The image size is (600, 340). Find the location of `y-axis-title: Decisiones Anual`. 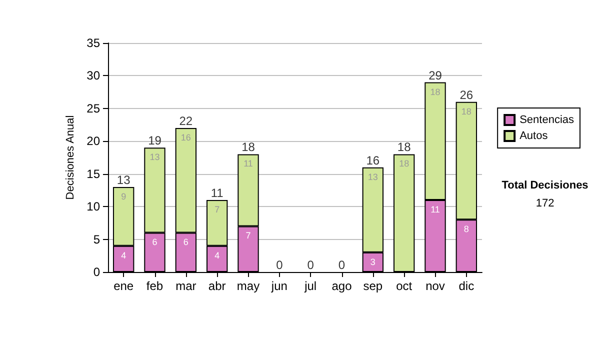

y-axis-title: Decisiones Anual is located at coordinates (70, 157).